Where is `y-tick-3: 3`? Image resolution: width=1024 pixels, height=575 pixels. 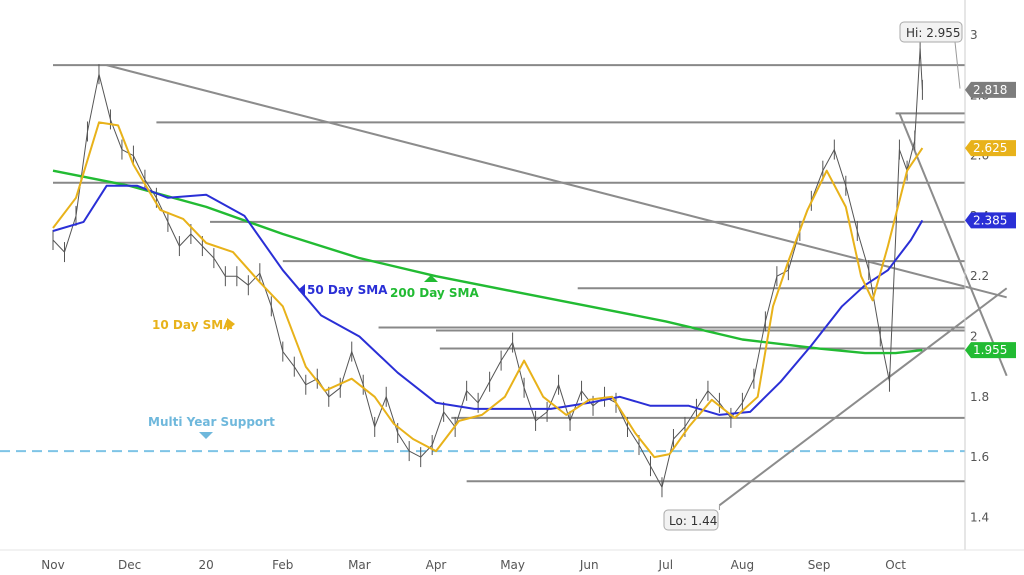
y-tick-3: 3 is located at coordinates (974, 35).